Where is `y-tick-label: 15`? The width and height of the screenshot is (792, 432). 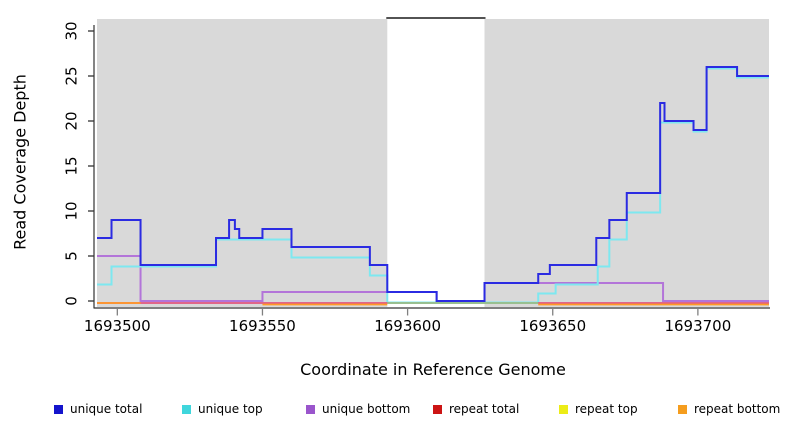
y-tick-label: 15 is located at coordinates (72, 165).